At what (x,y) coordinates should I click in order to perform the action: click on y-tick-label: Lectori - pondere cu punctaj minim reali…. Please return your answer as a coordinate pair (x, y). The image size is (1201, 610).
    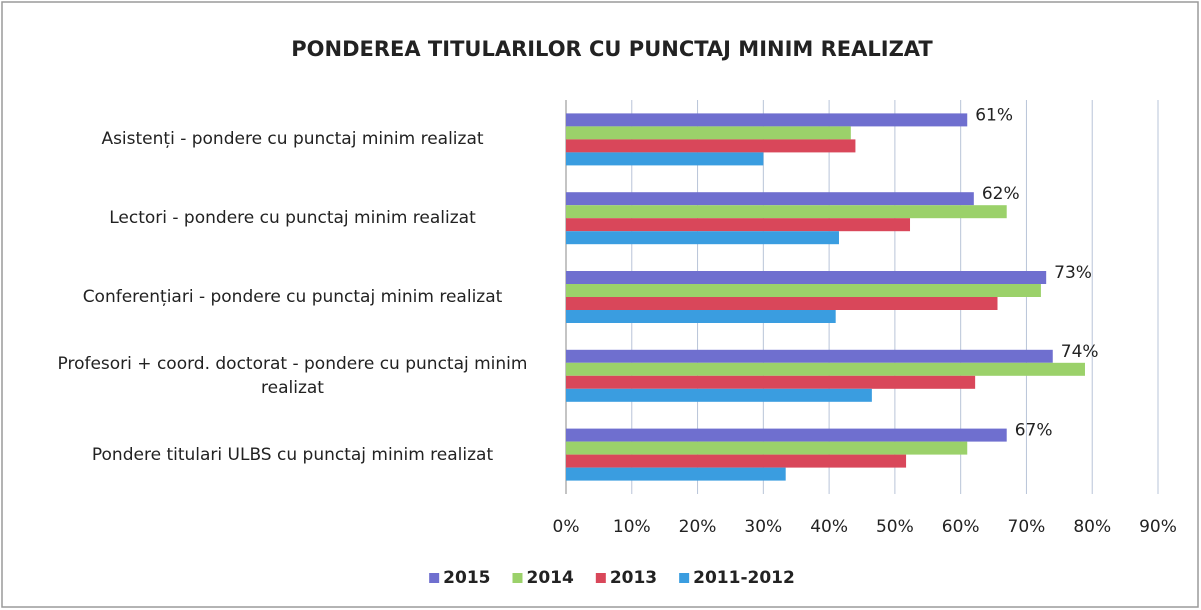
    Looking at the image, I should click on (292, 218).